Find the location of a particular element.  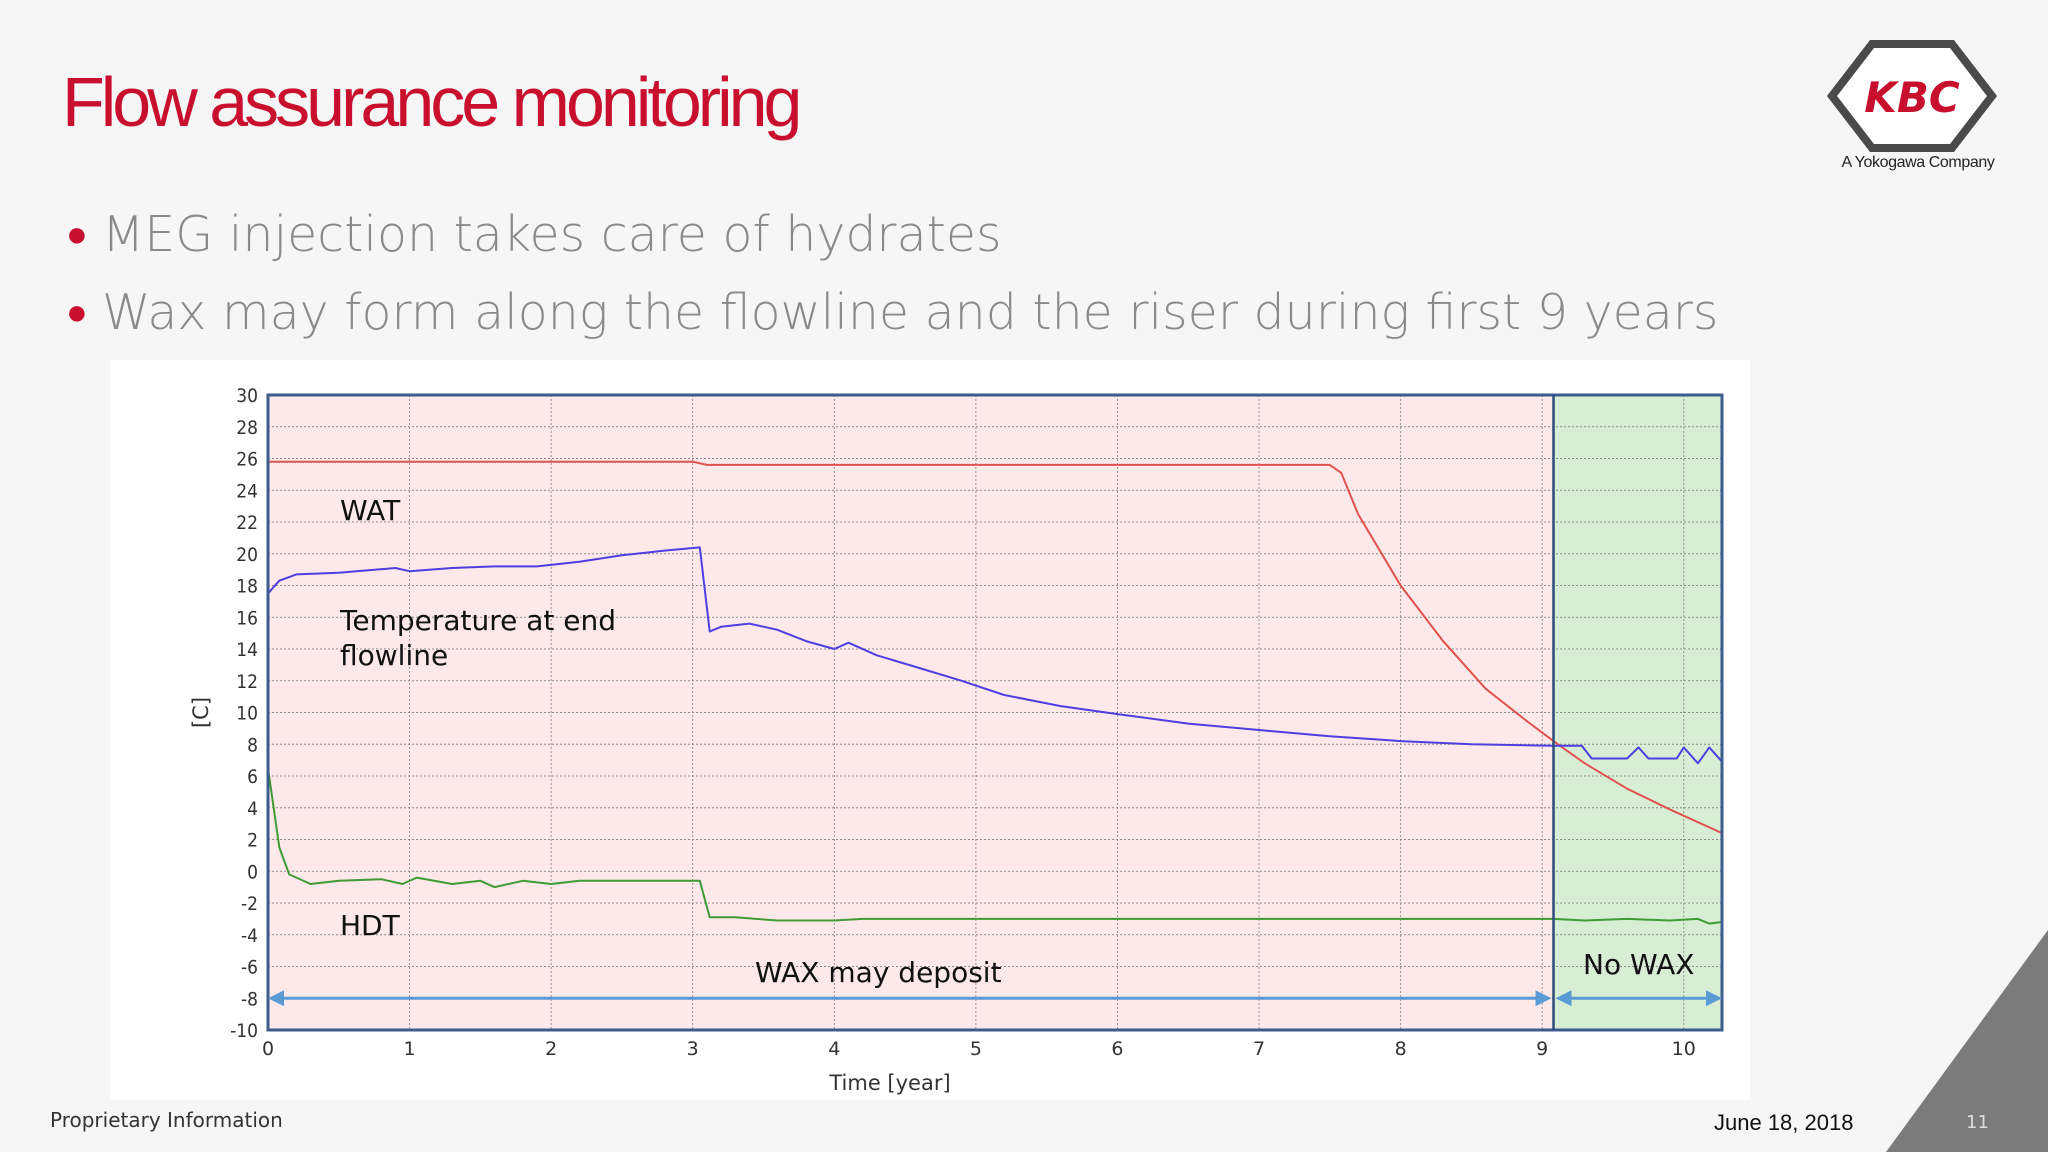

annotation-hdt: HDT is located at coordinates (370, 925).